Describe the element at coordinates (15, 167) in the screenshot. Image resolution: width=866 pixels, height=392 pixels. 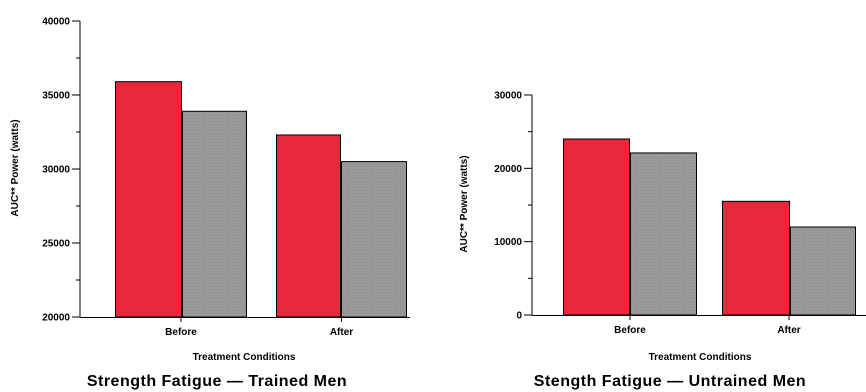
I see `chart-1-ylabel: AUC** Power (watts)` at that location.